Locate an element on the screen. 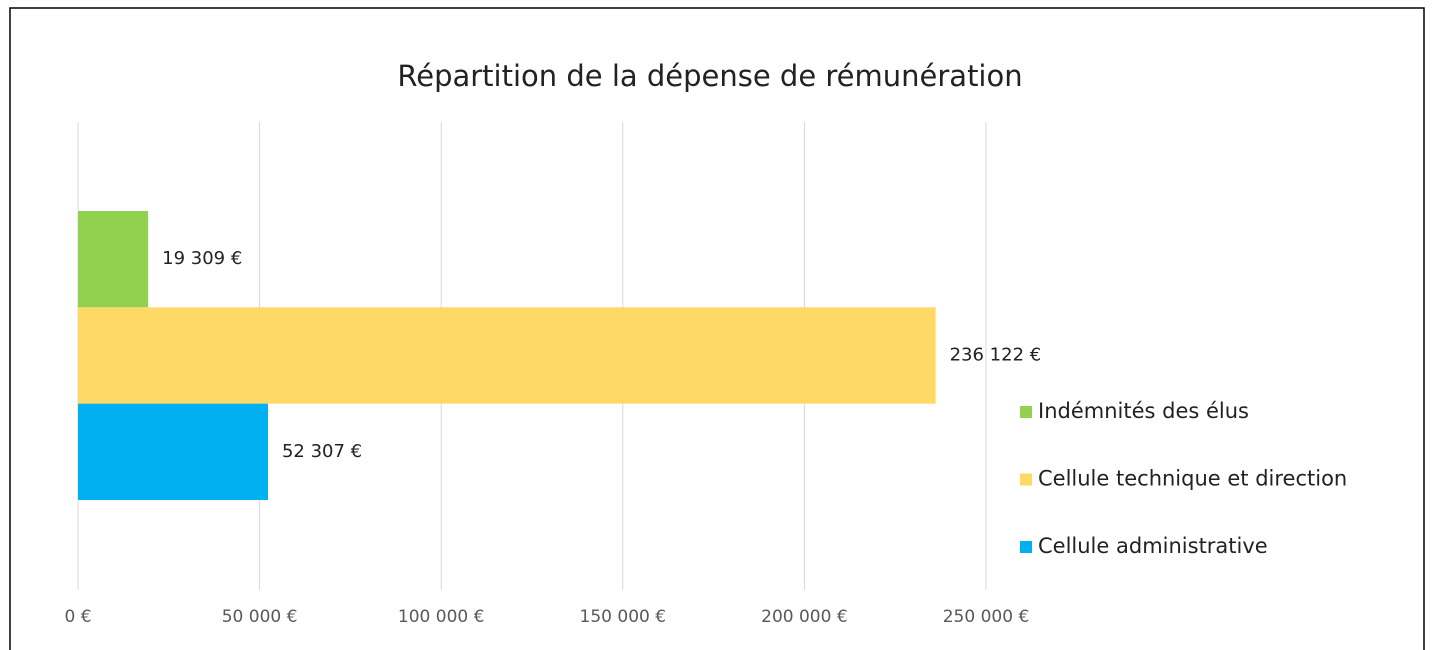 Image resolution: width=1434 pixels, height=650 pixels. x-tick-label: 200 000 € is located at coordinates (804, 617).